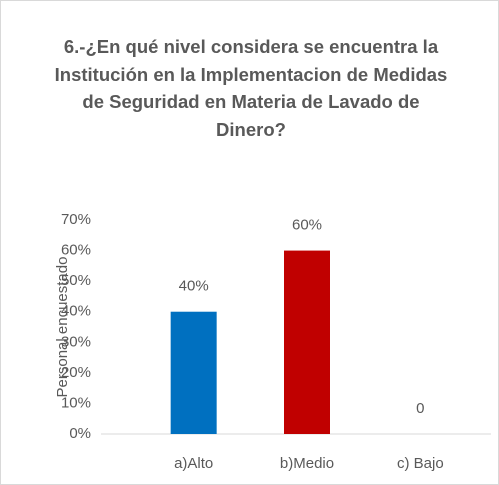 The width and height of the screenshot is (499, 485). What do you see at coordinates (76, 280) in the screenshot?
I see `y-tick-label: 50%` at bounding box center [76, 280].